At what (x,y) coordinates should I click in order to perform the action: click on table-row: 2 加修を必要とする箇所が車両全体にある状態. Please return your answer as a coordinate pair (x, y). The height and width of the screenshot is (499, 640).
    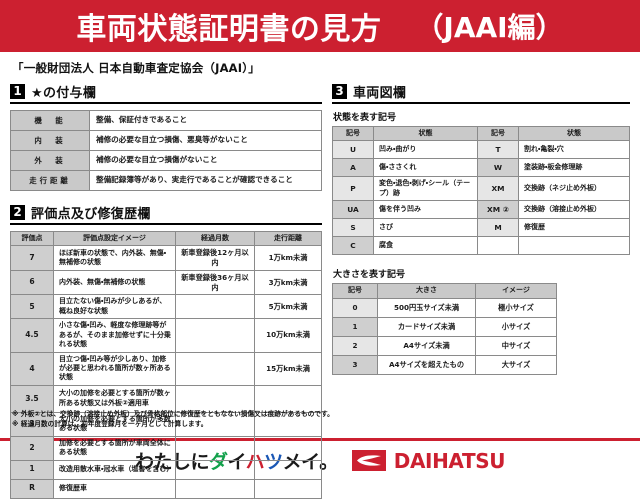
    Looking at the image, I should click on (166, 448).